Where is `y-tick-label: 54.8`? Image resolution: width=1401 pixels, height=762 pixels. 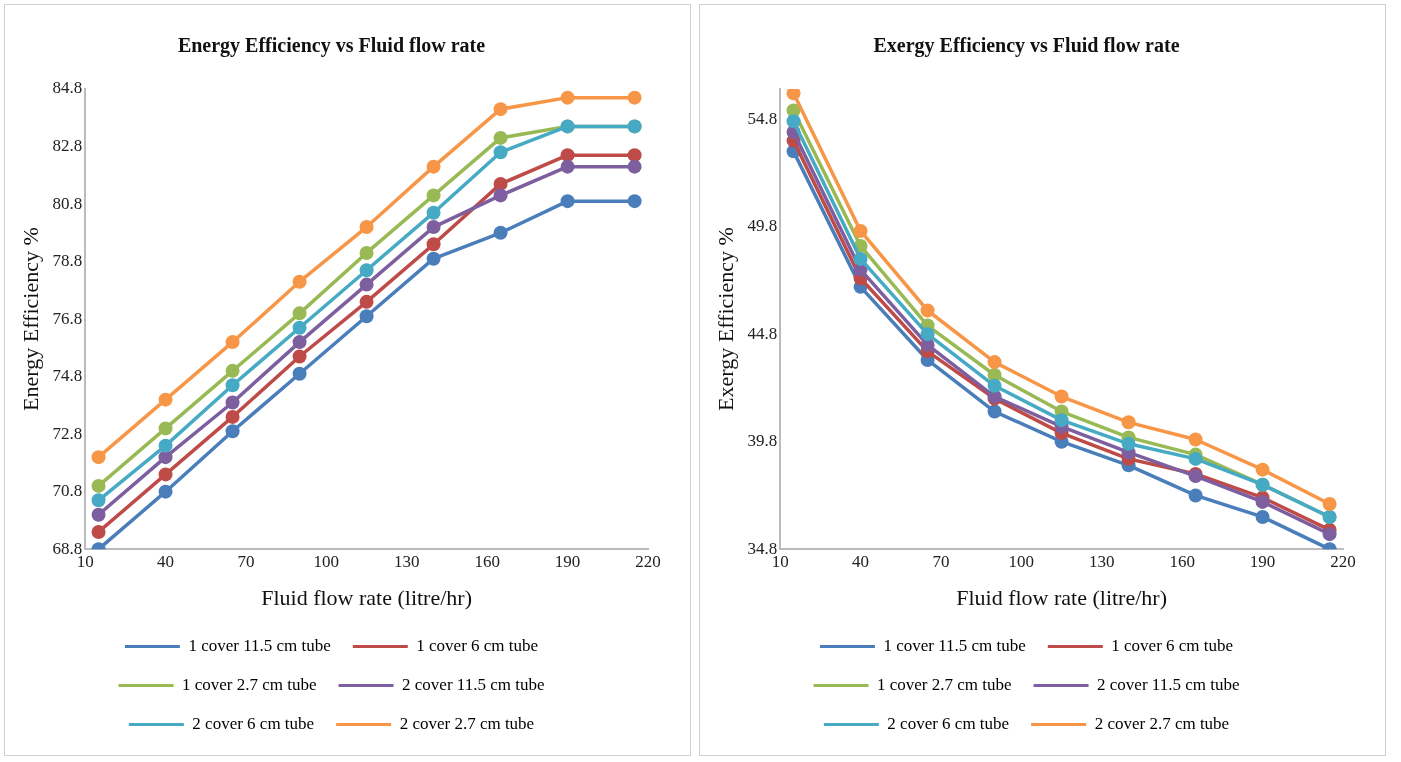 y-tick-label: 54.8 is located at coordinates (762, 118).